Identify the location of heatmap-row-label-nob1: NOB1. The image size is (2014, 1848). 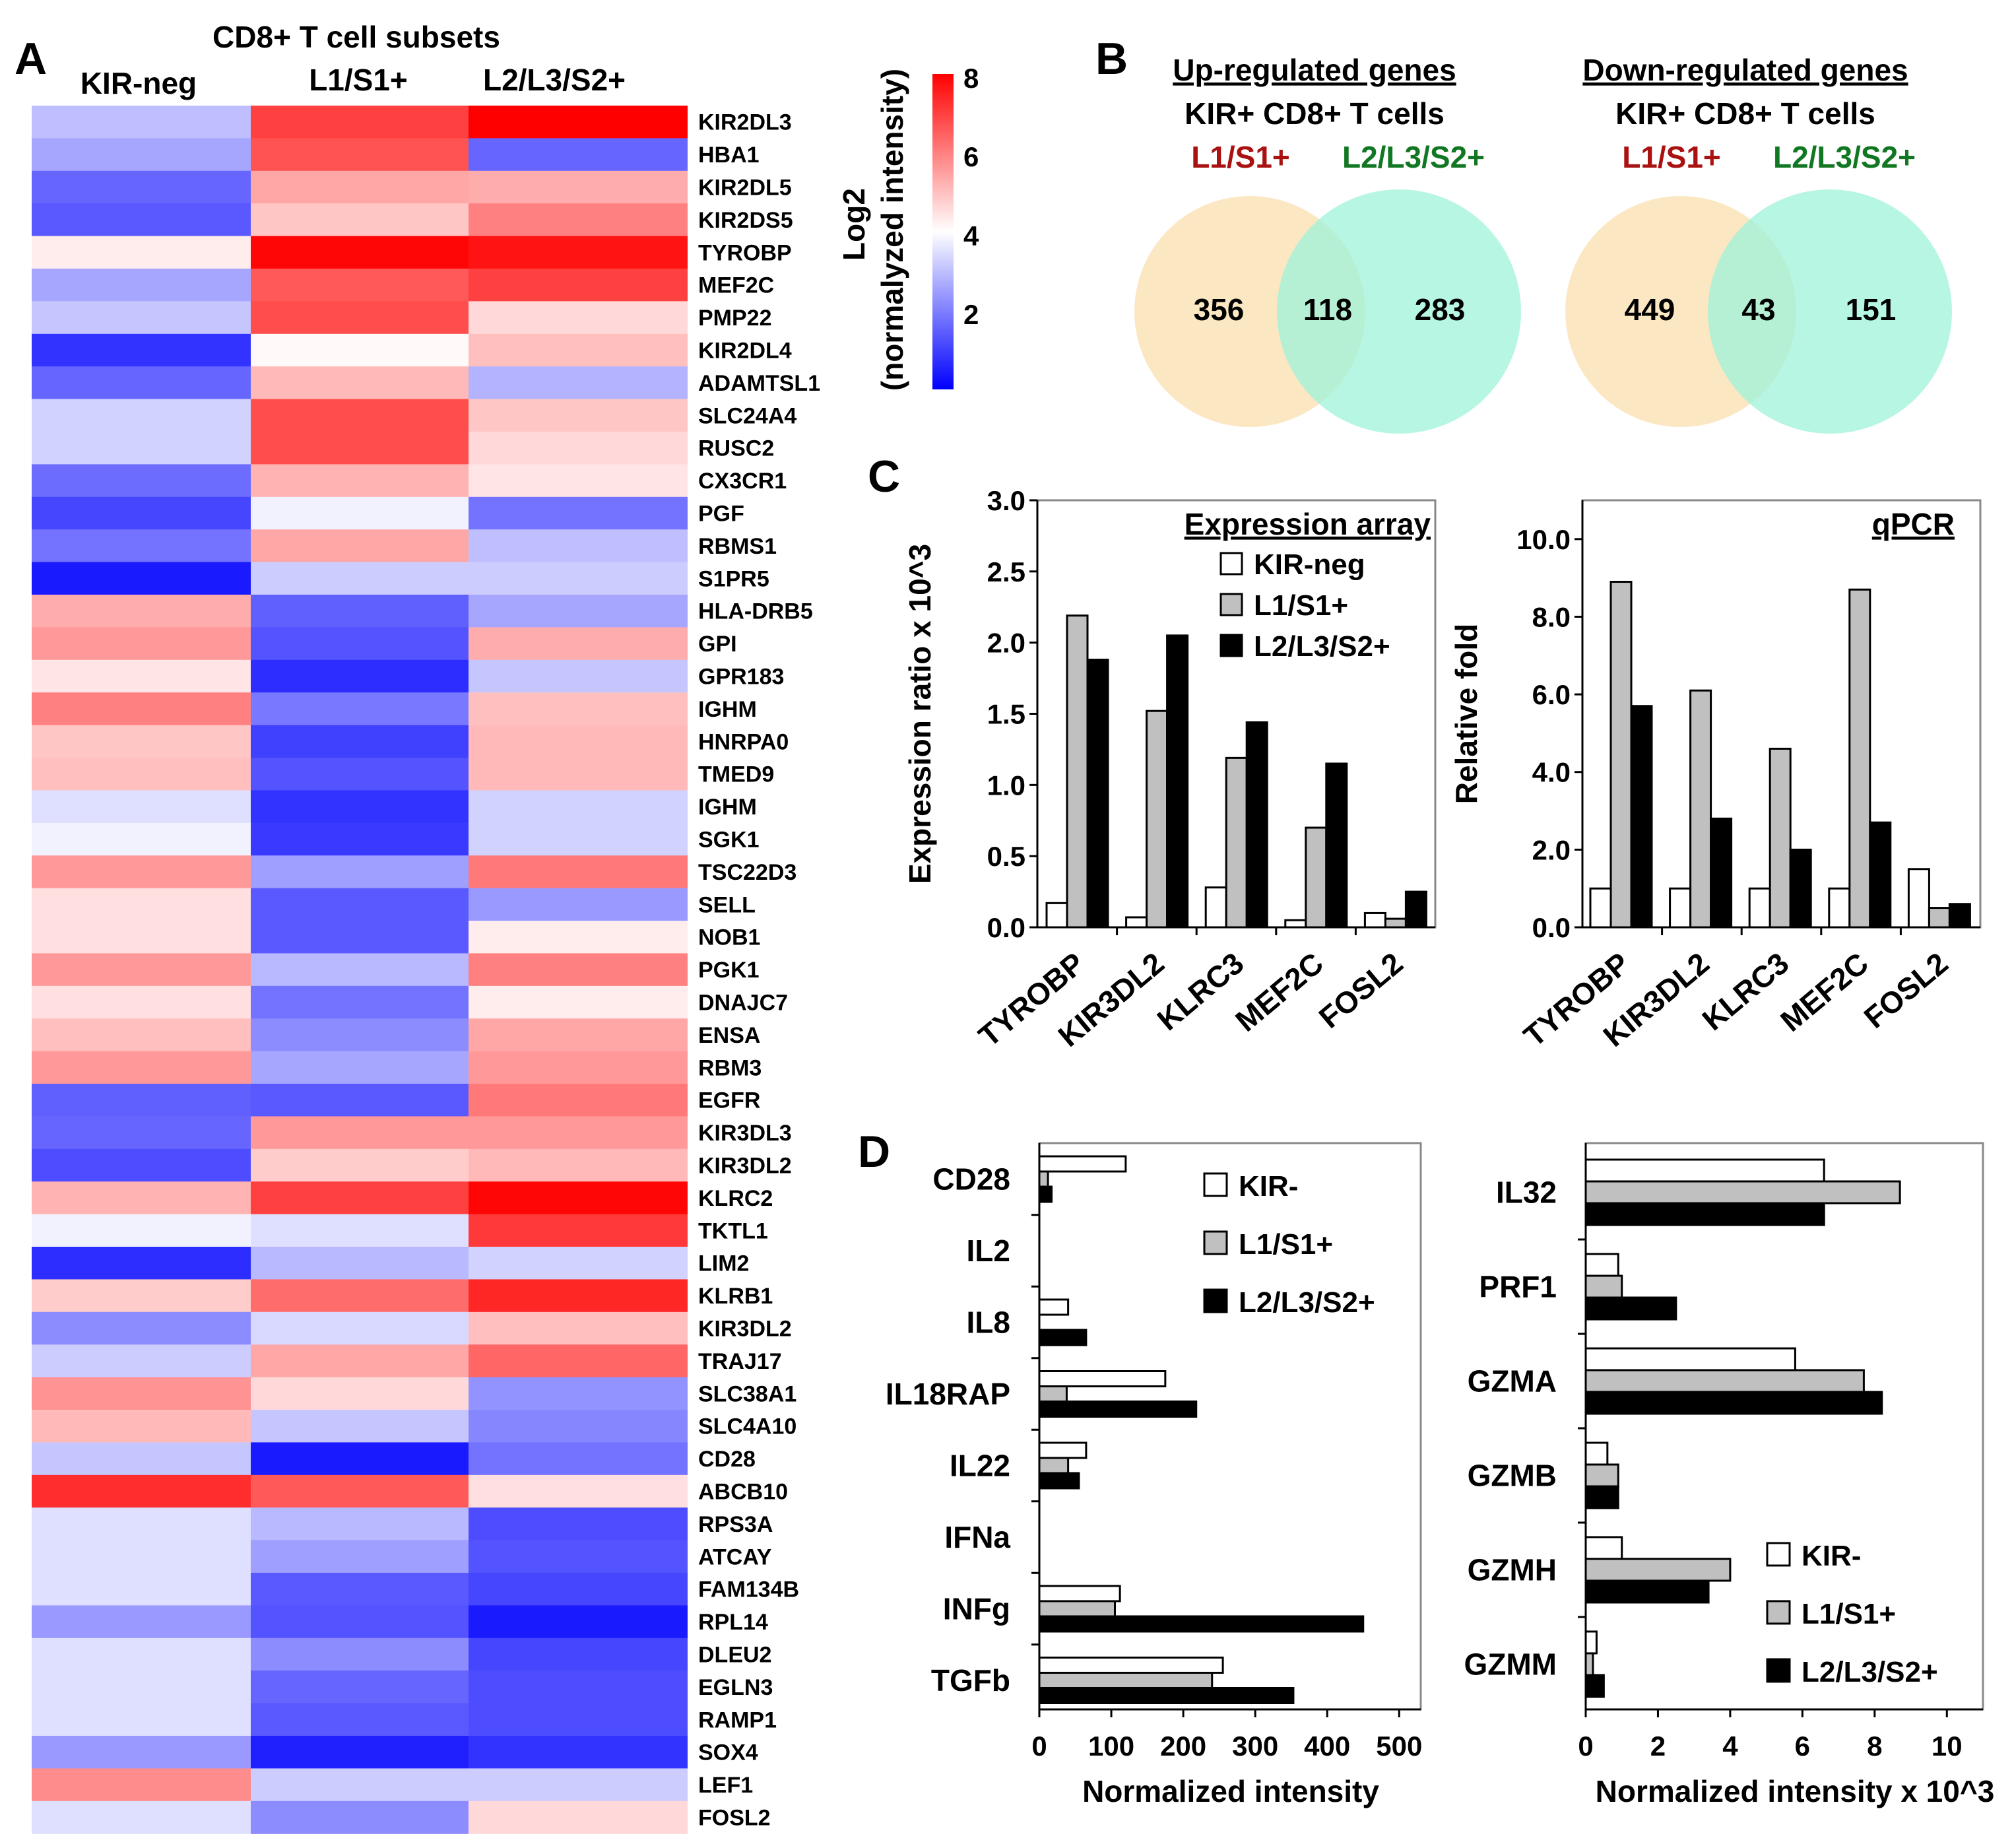
(729, 938).